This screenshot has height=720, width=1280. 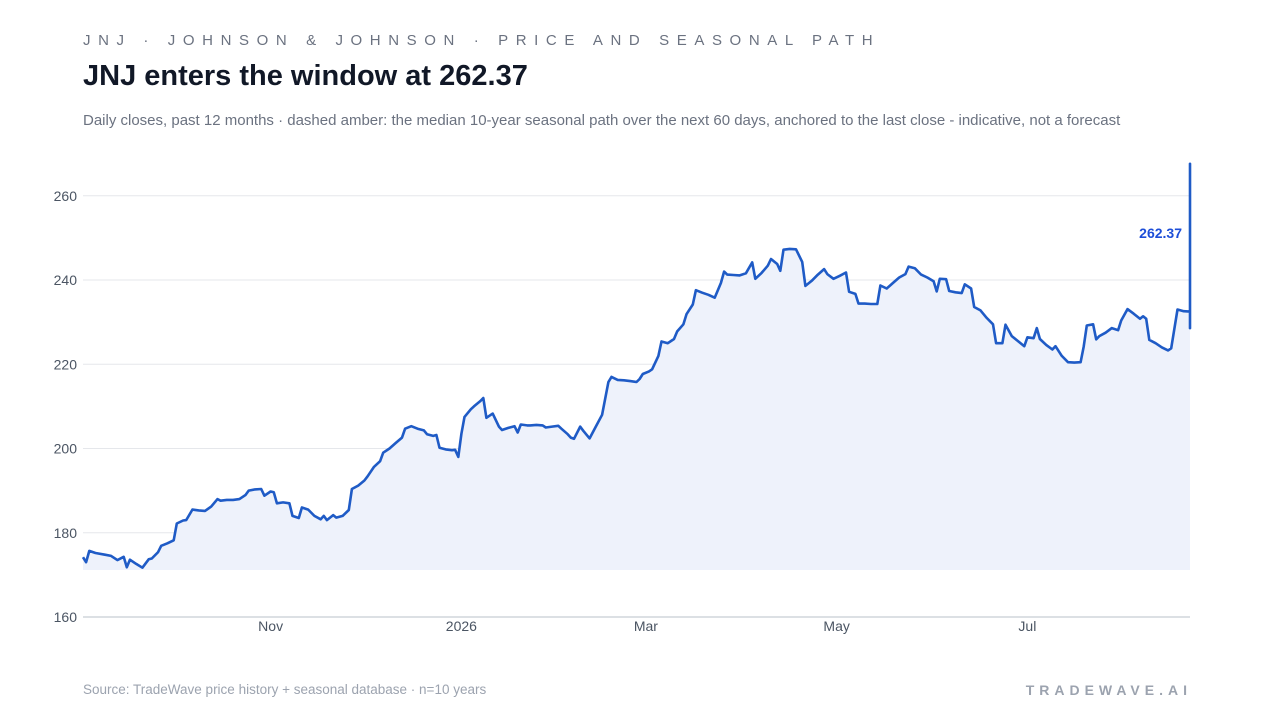 I want to click on y-tick-label-160: 160, so click(x=66, y=617).